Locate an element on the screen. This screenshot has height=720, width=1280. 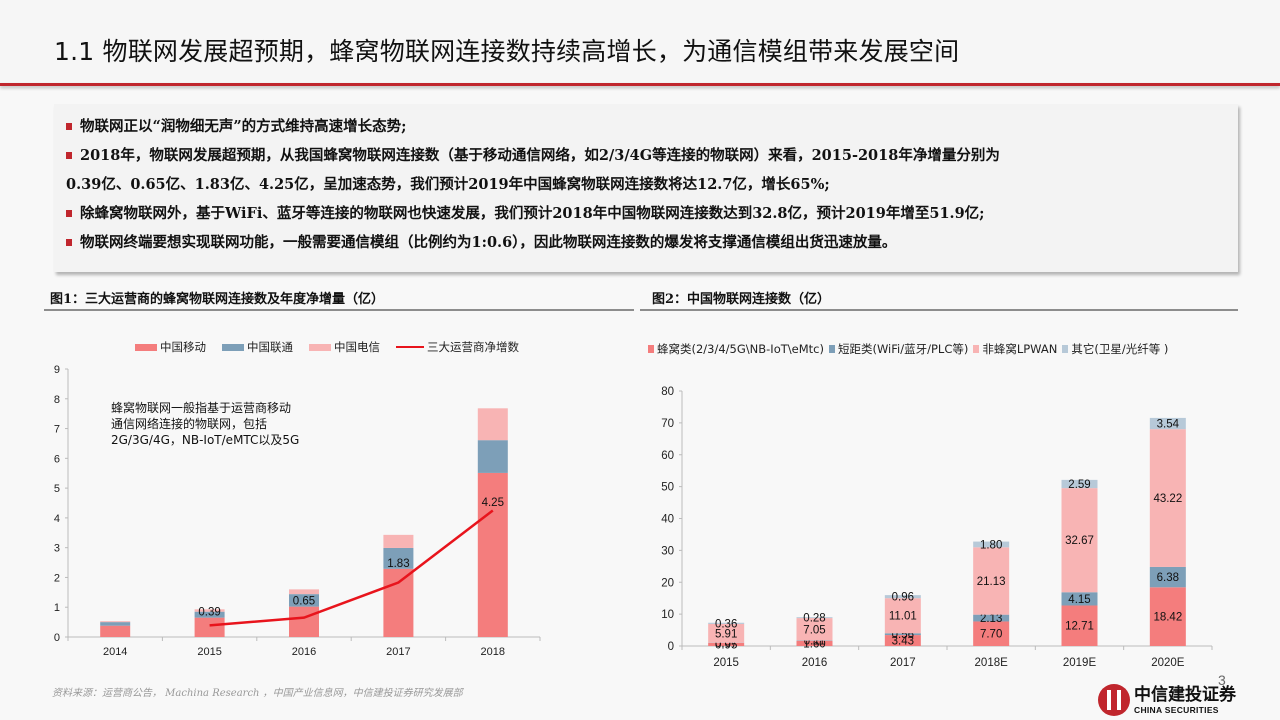
svg-text: 4.25 is located at coordinates (493, 503).